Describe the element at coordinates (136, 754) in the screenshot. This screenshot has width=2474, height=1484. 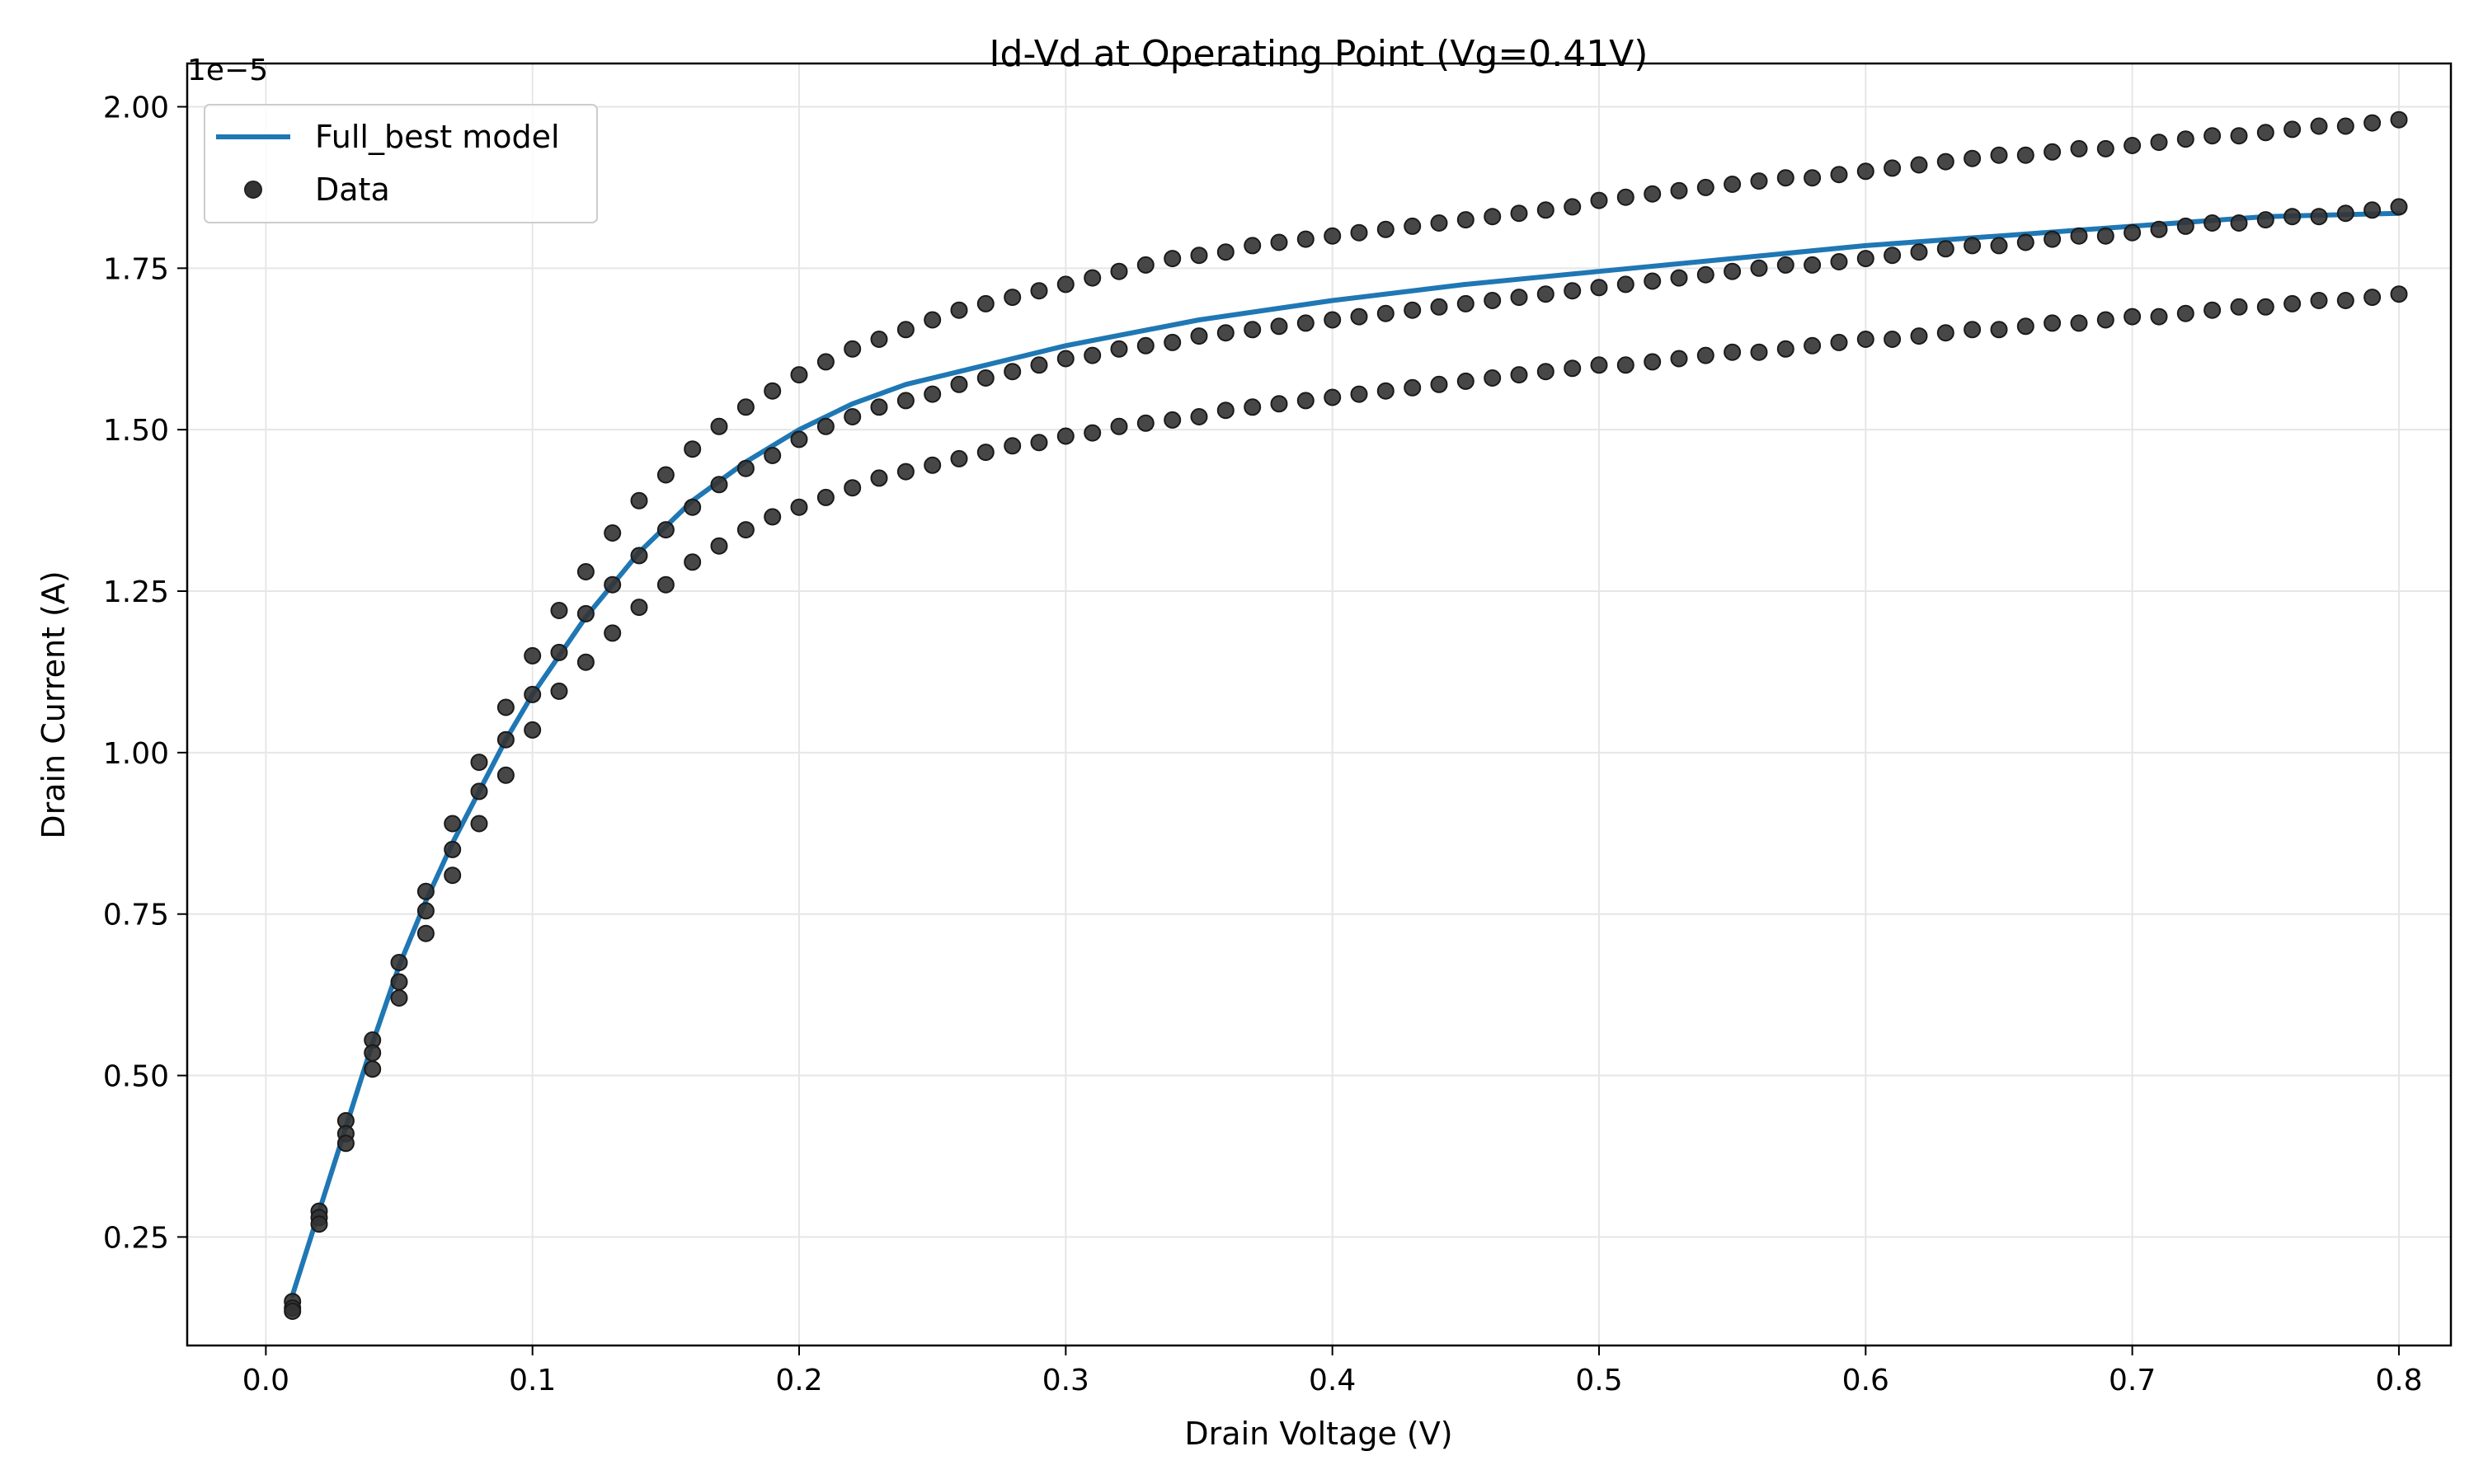
I see `y-tick-label: 1.00` at that location.